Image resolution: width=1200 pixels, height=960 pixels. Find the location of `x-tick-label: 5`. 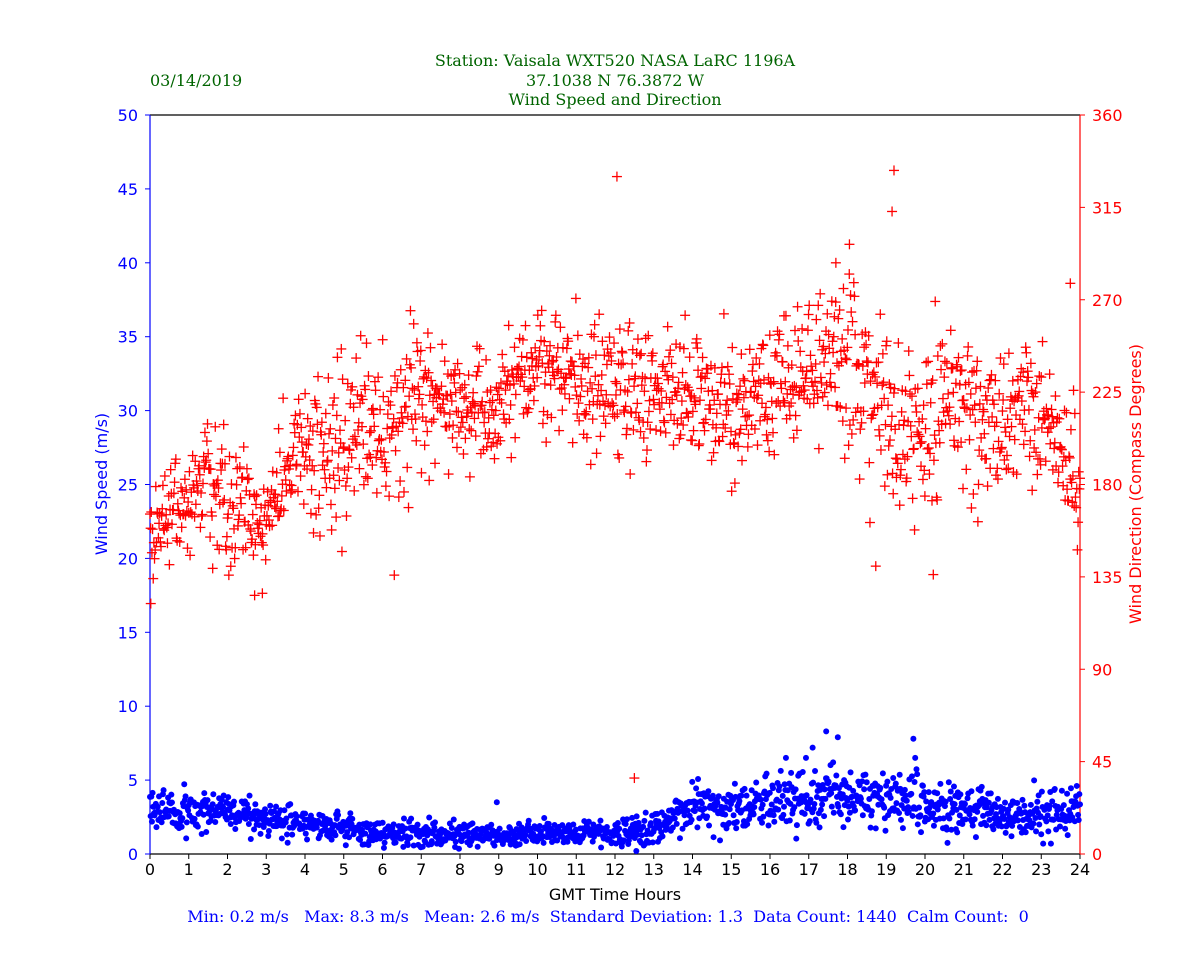

x-tick-label: 5 is located at coordinates (344, 869).